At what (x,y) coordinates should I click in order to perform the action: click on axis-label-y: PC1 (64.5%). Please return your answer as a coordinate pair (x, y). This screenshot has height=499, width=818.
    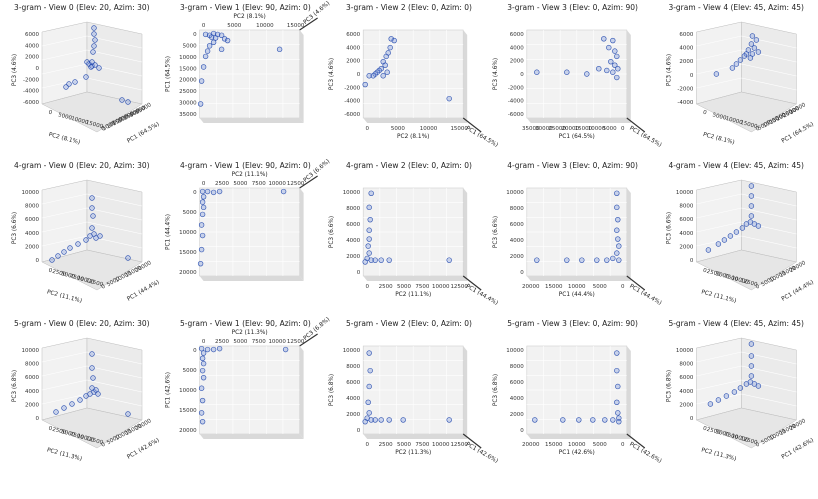
    Looking at the image, I should click on (798, 133).